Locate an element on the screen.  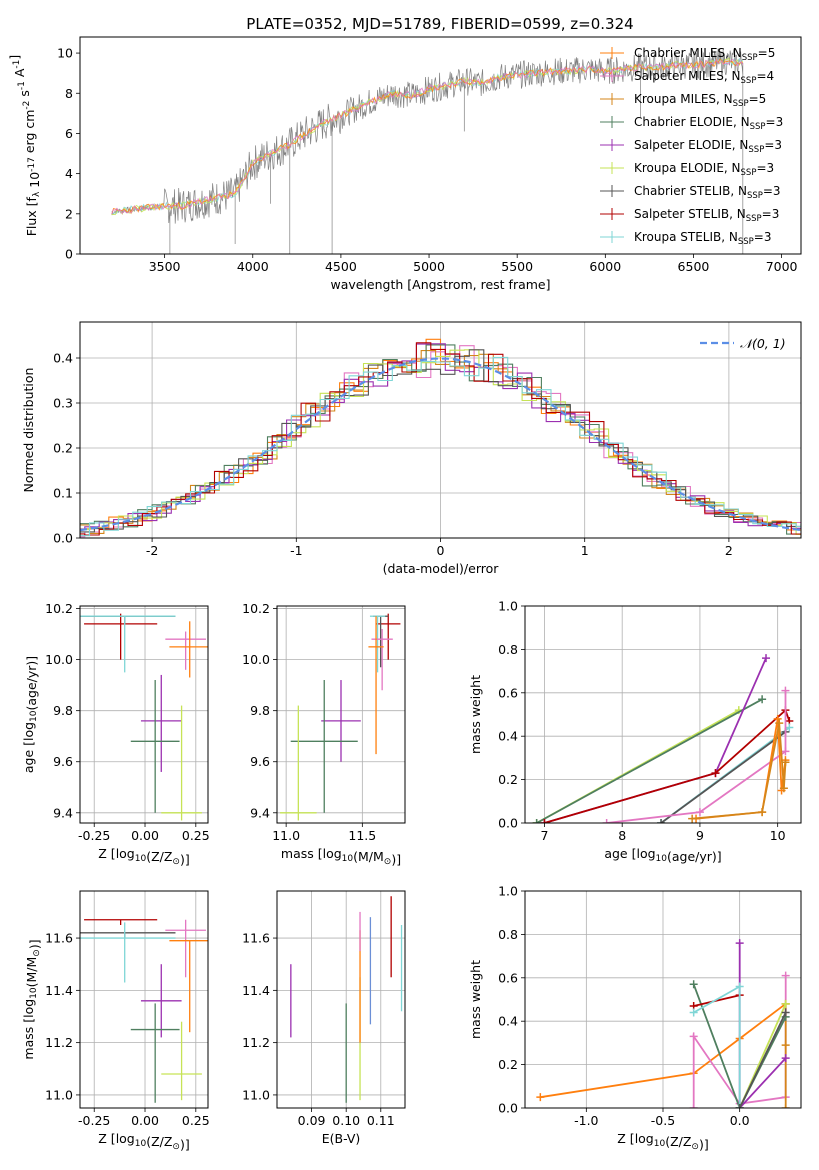
x-axis-label: E(B-V) is located at coordinates (341, 1138).